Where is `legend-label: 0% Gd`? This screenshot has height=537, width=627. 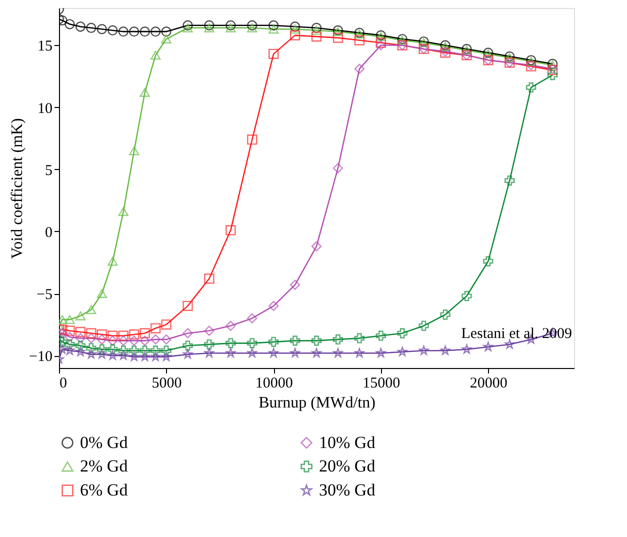
legend-label: 0% Gd is located at coordinates (104, 442).